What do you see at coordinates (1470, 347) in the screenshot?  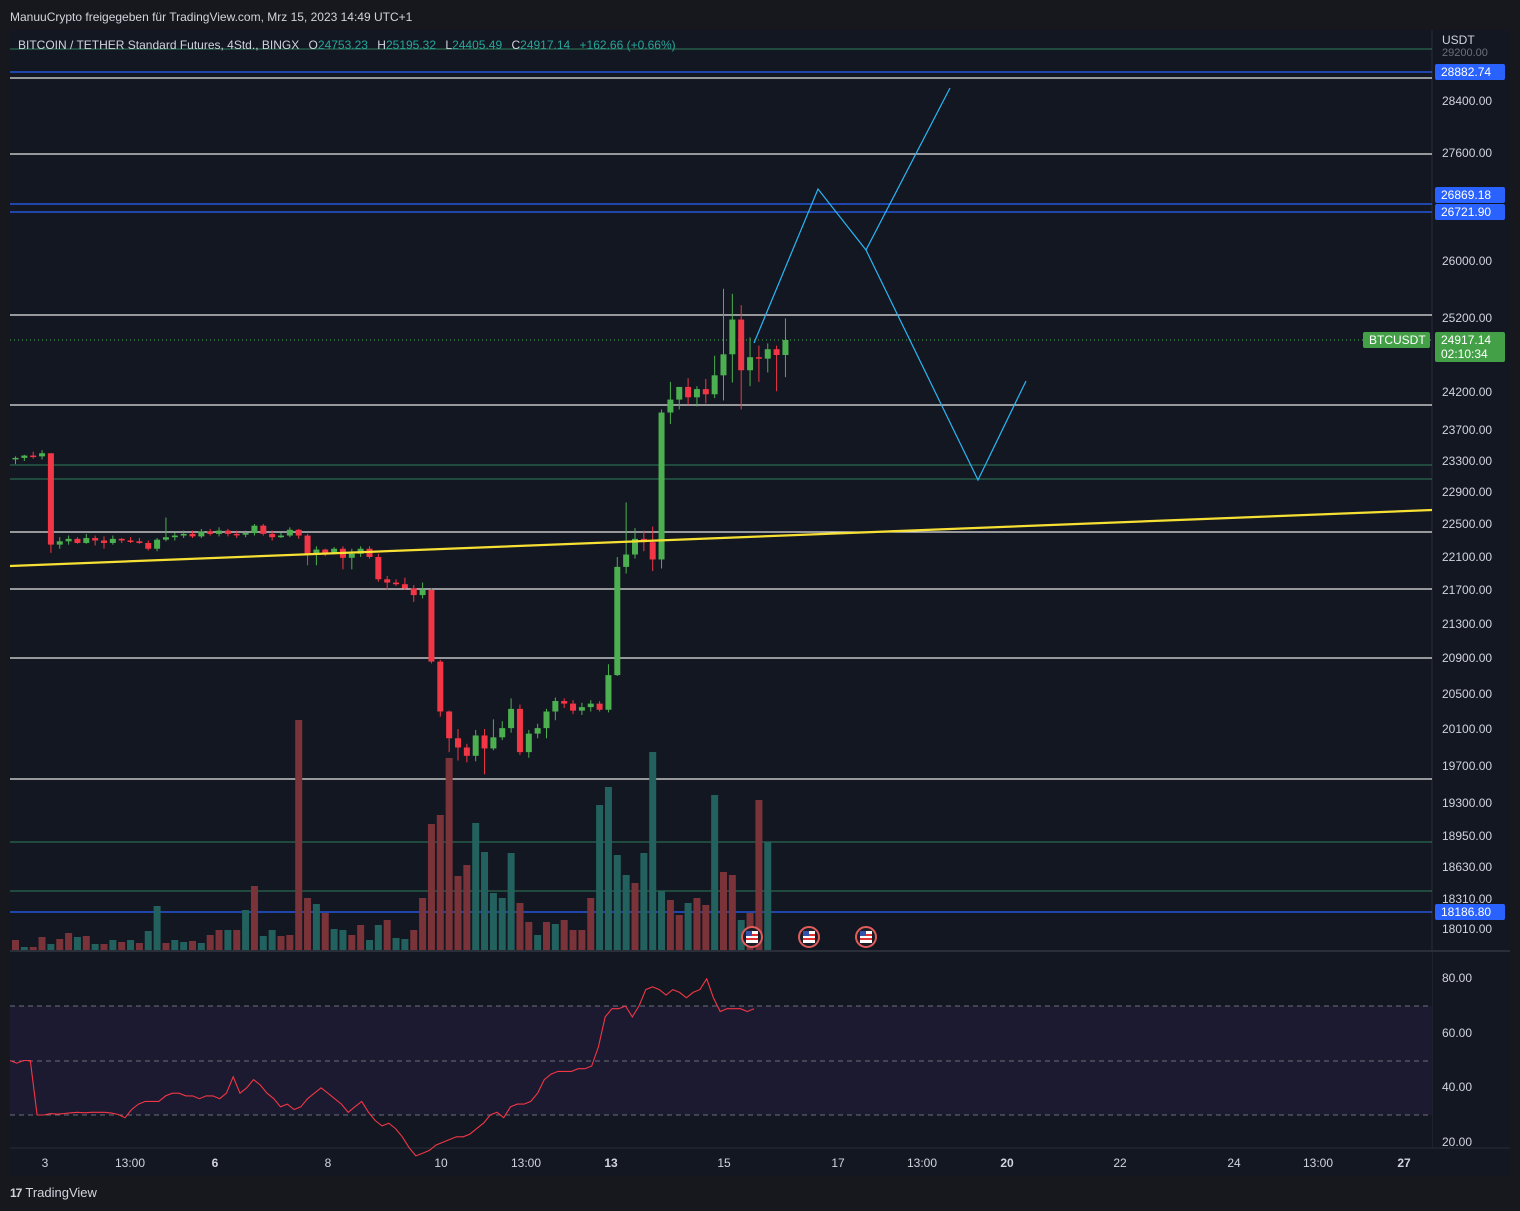 I see `current-price-tag` at bounding box center [1470, 347].